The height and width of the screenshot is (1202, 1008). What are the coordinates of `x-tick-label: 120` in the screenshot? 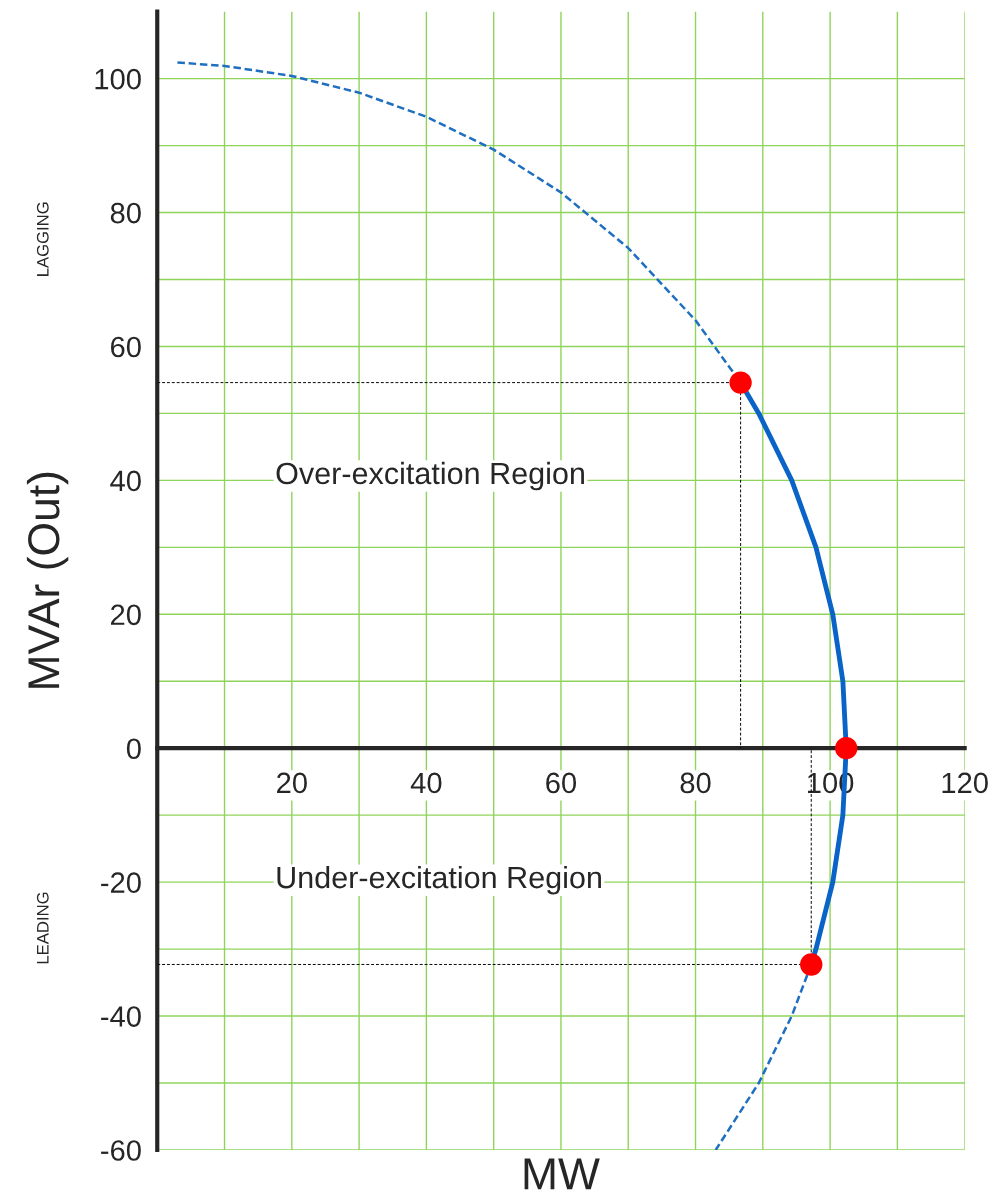 It's located at (965, 783).